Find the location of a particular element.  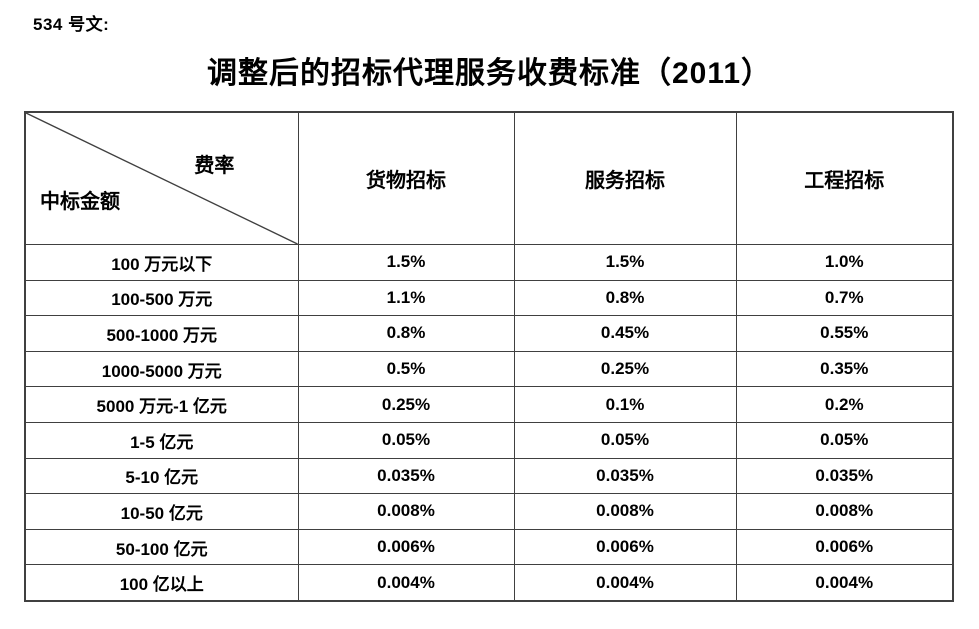

rate-cell: 0.1% is located at coordinates (625, 404).